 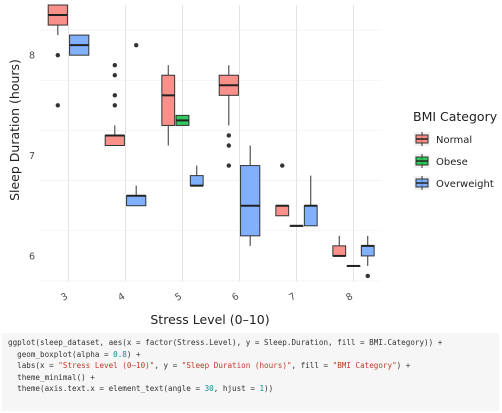 I want to click on code-token: theme_minimal() +, so click(x=51, y=377).